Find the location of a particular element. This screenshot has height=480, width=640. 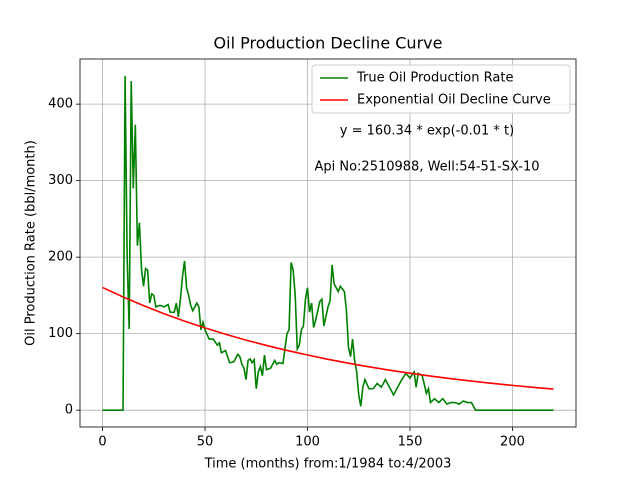

x-axis-label: Time (months) from:1/1984 to:4/2003 is located at coordinates (328, 464).